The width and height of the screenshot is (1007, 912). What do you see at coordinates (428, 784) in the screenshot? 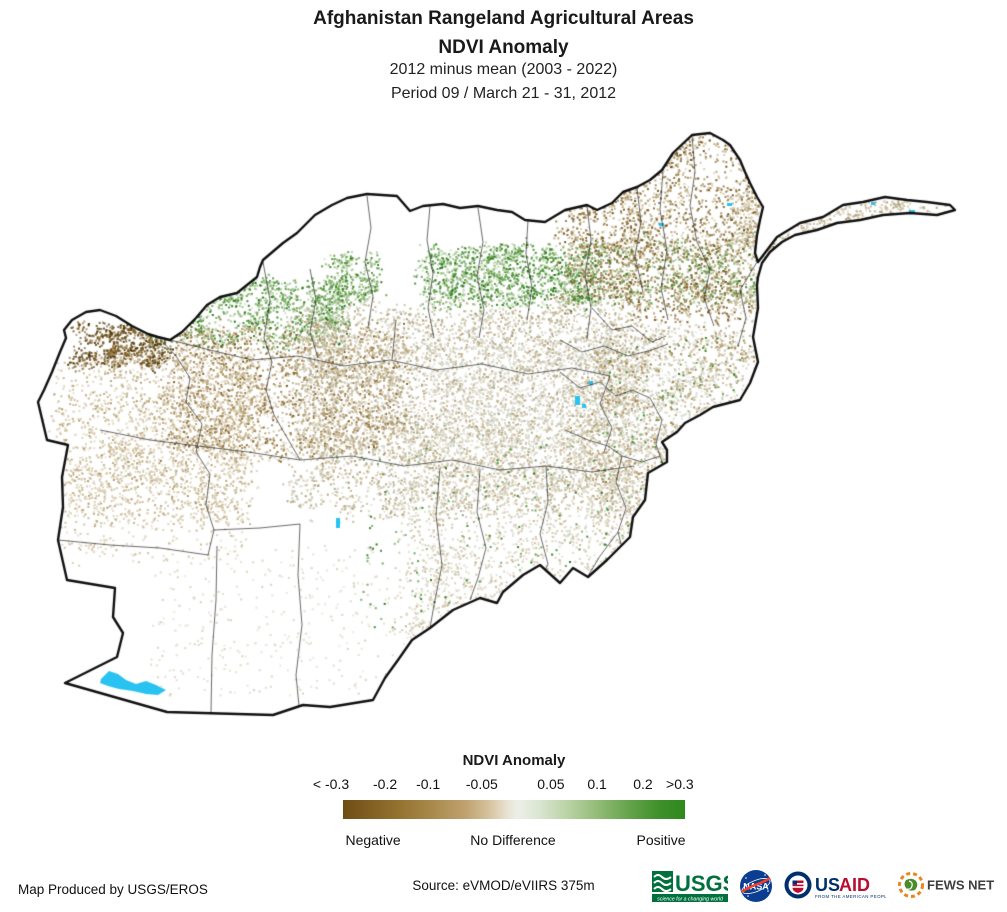
I see `legend-tick: -0.1` at bounding box center [428, 784].